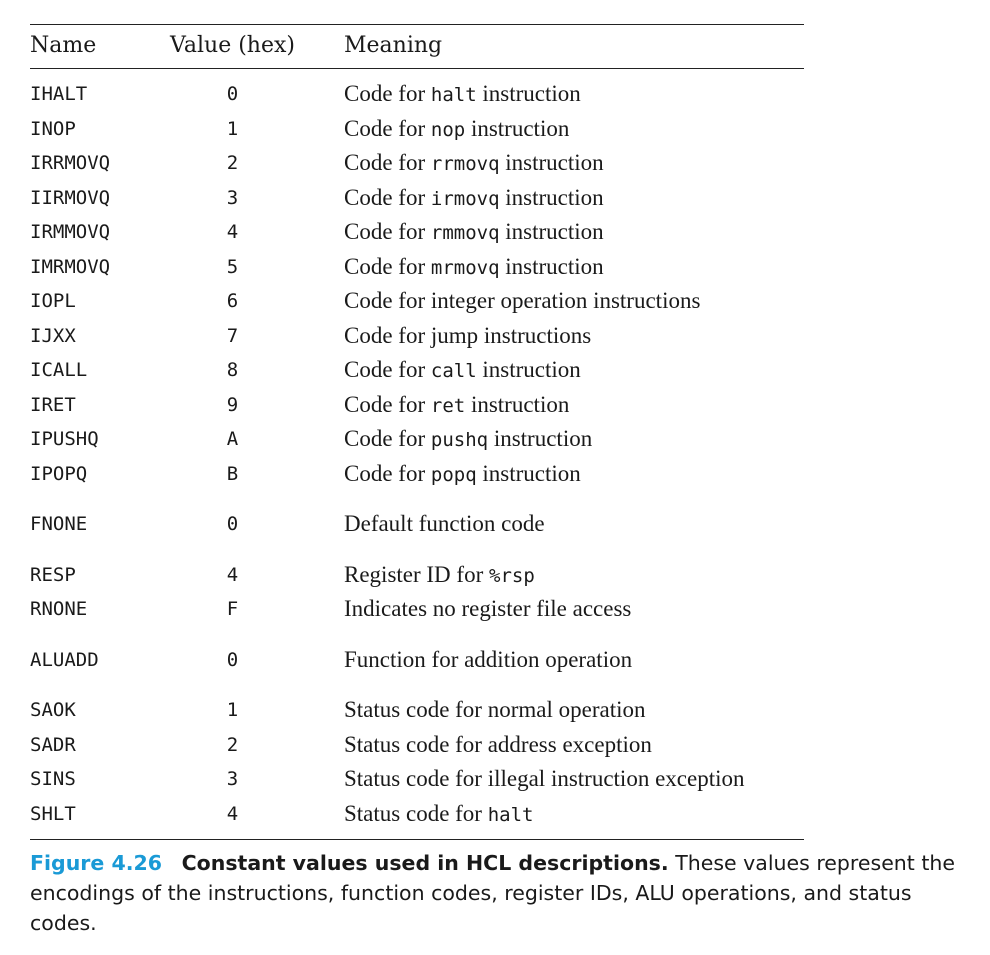 This screenshot has height=955, width=990. What do you see at coordinates (70, 197) in the screenshot?
I see `constant-name: IIRMOVQ` at bounding box center [70, 197].